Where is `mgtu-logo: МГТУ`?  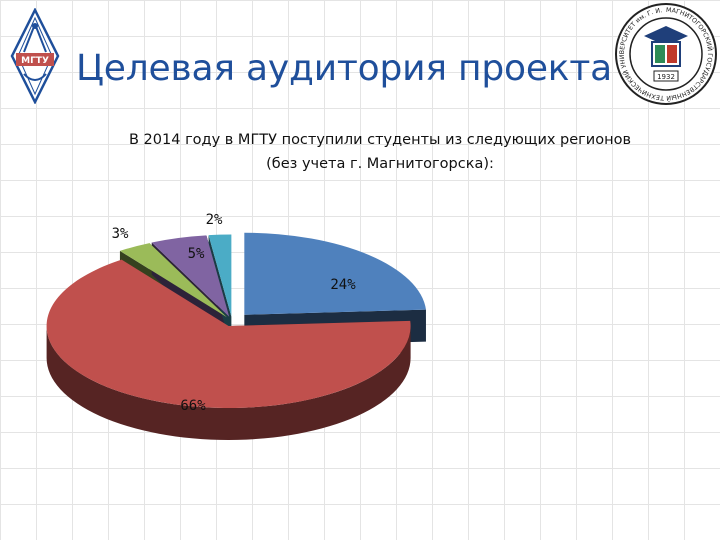 mgtu-logo: МГТУ is located at coordinates (35, 56).